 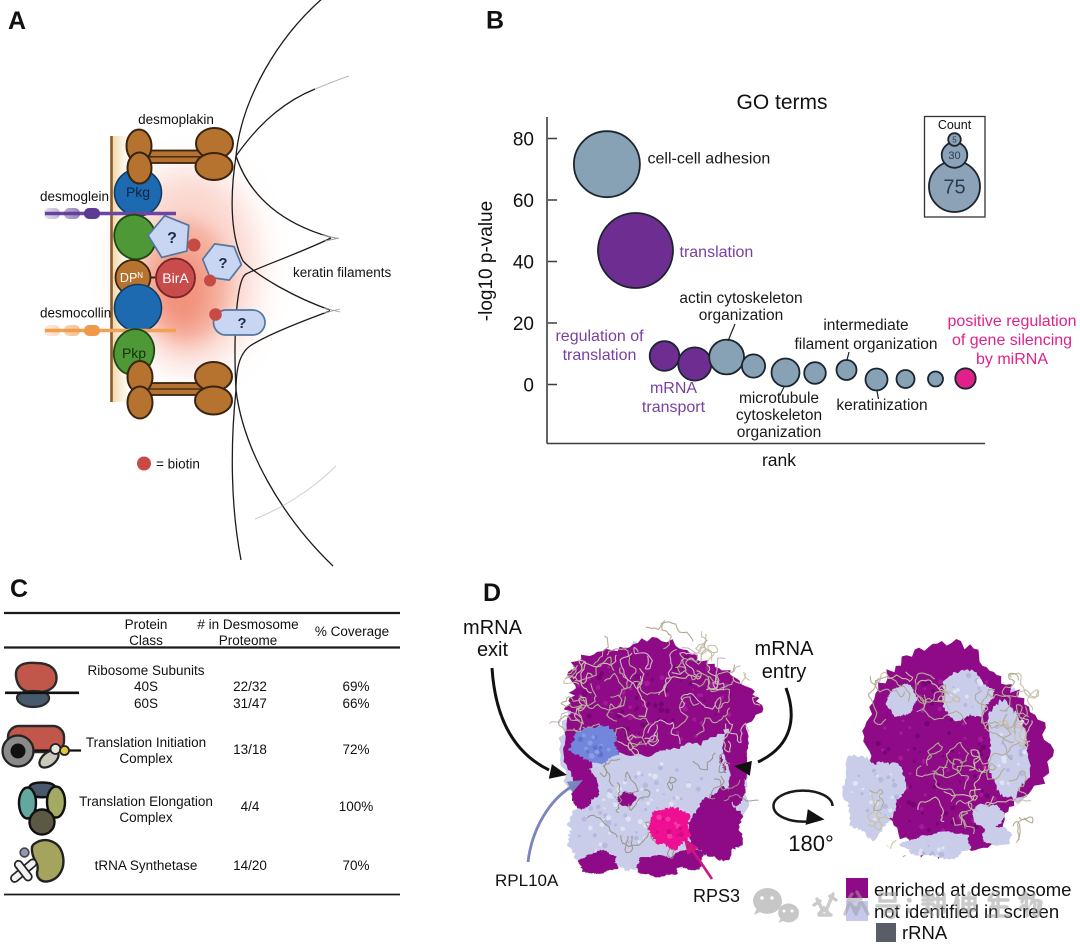 I want to click on svg-text: 0, so click(x=528, y=385).